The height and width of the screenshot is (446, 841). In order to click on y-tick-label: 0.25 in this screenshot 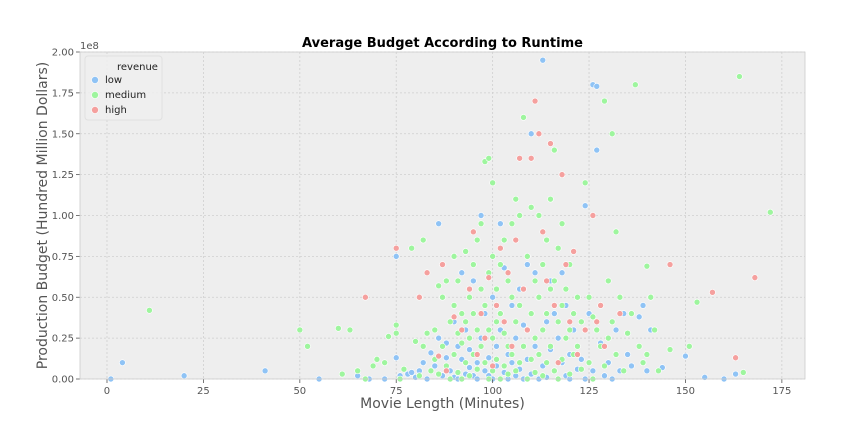, I will do `click(63, 339)`.